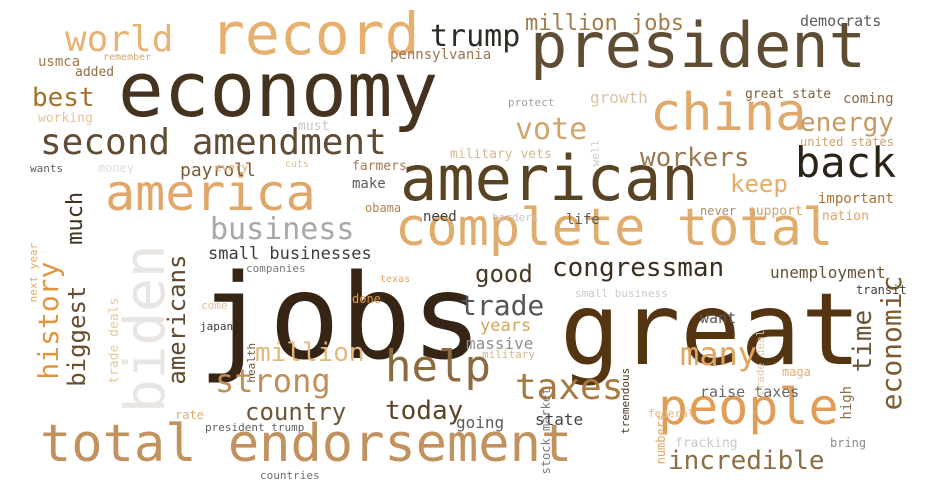 This screenshot has height=500, width=940. Describe the element at coordinates (424, 411) in the screenshot. I see `cloud-word: today` at that location.